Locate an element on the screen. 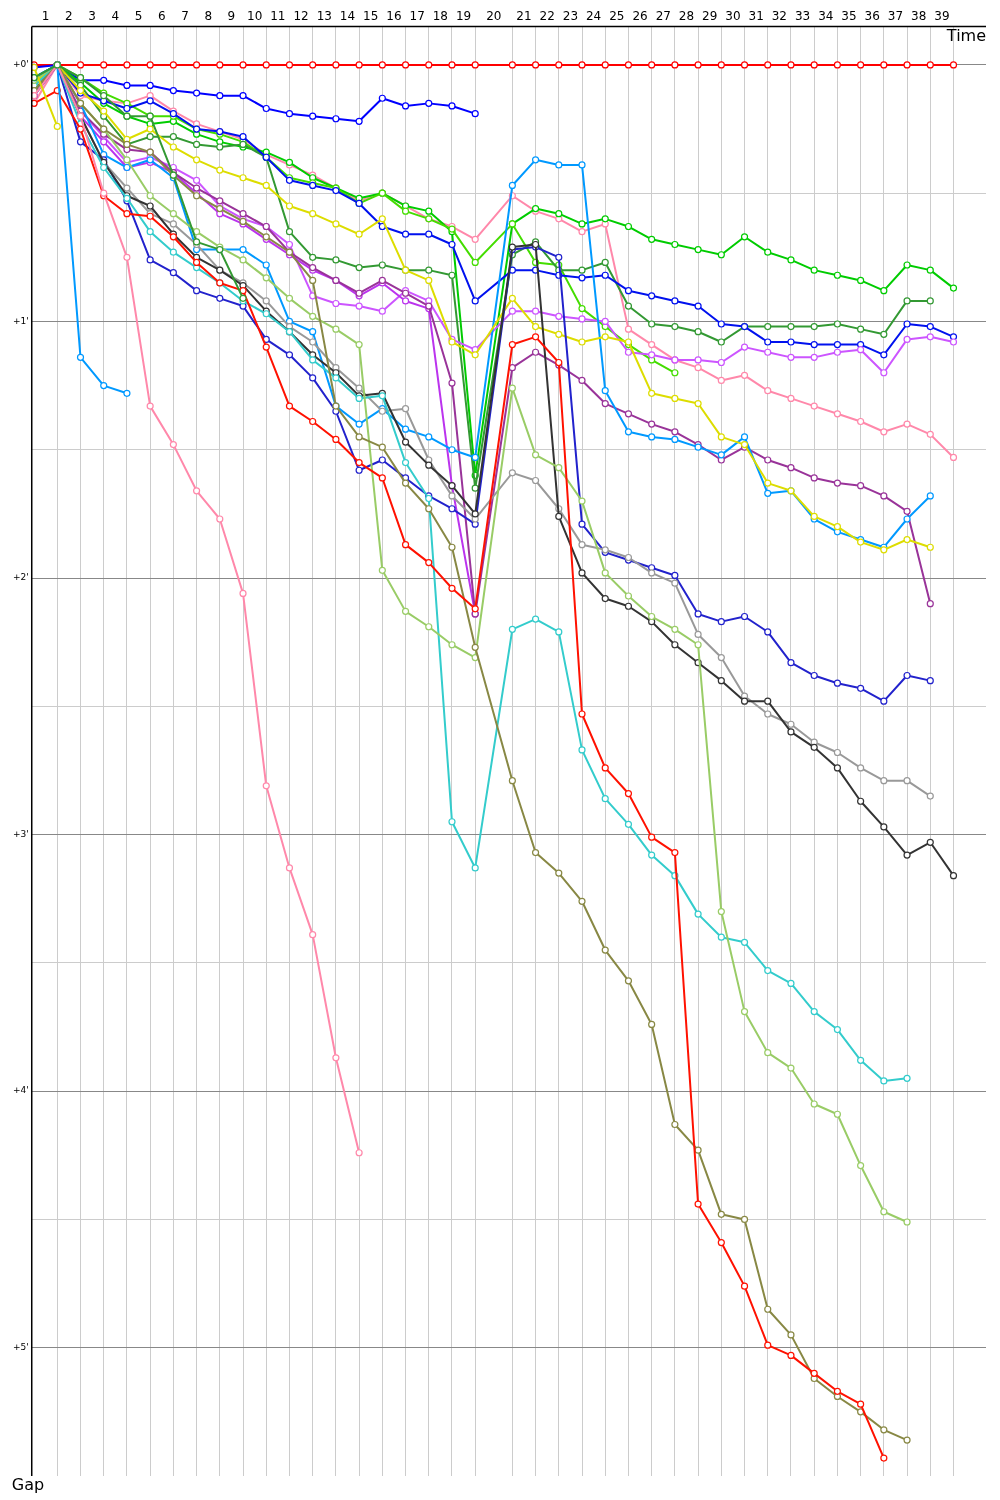  x-tick-label: 17 is located at coordinates (417, 16).